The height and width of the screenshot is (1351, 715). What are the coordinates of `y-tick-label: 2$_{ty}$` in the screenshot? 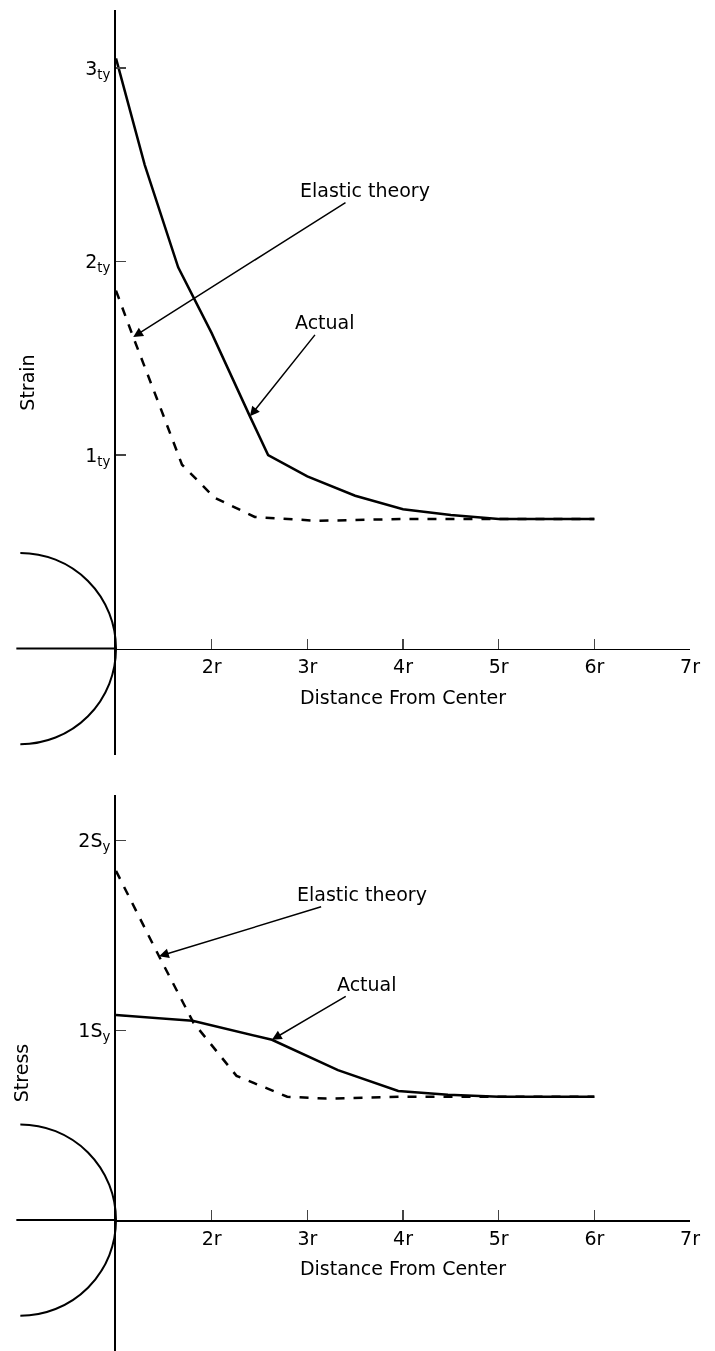 It's located at (98, 263).